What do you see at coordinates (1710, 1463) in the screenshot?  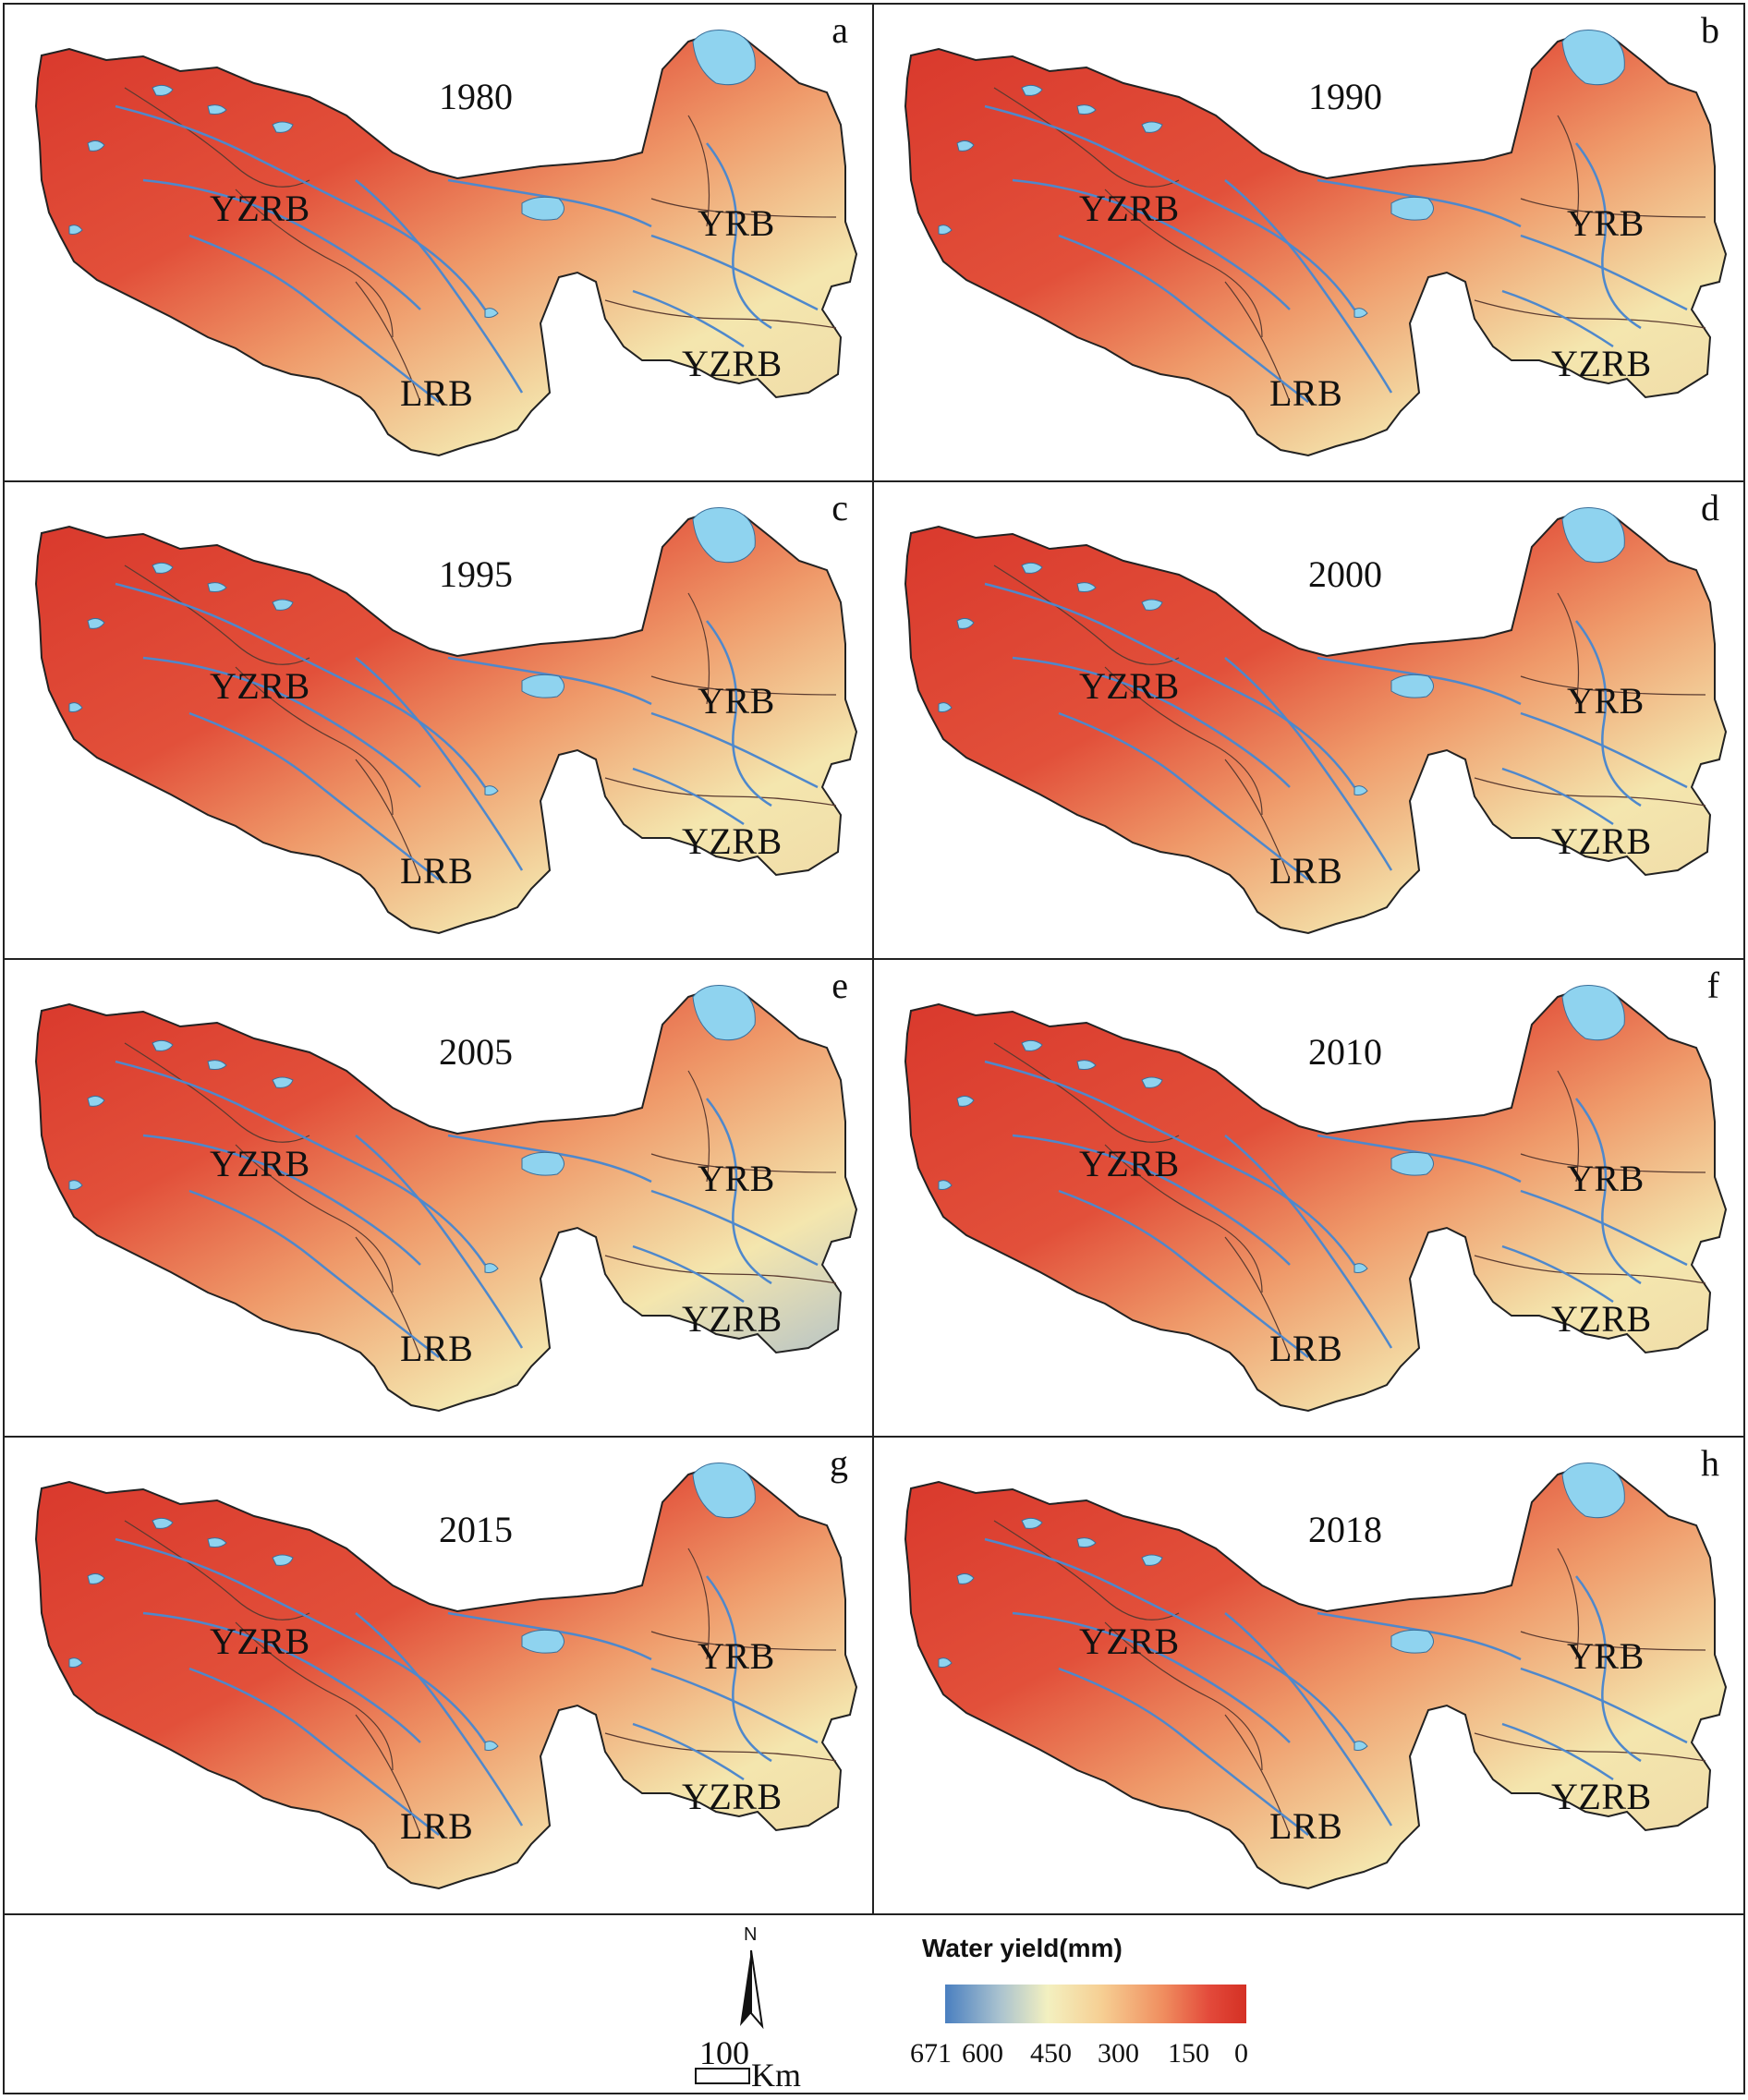 I see `panel-letter: h` at bounding box center [1710, 1463].